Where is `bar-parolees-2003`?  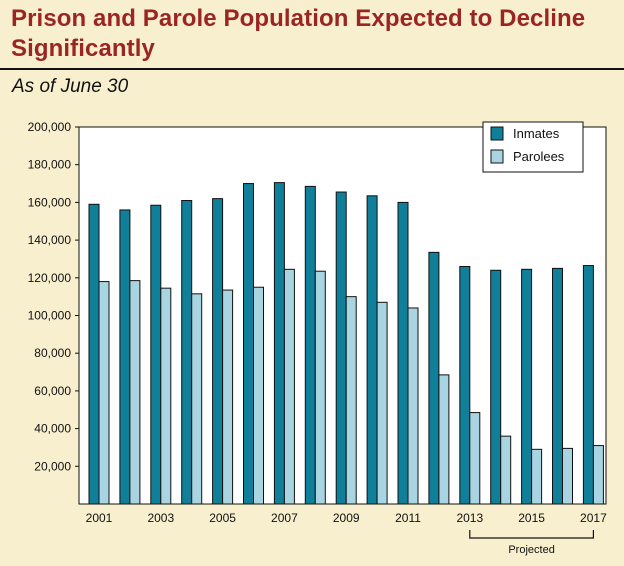
bar-parolees-2003 is located at coordinates (166, 396).